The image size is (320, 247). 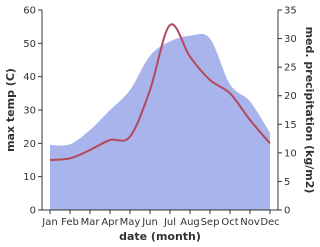 I want to click on y-tick-label: 60, so click(x=29, y=11).